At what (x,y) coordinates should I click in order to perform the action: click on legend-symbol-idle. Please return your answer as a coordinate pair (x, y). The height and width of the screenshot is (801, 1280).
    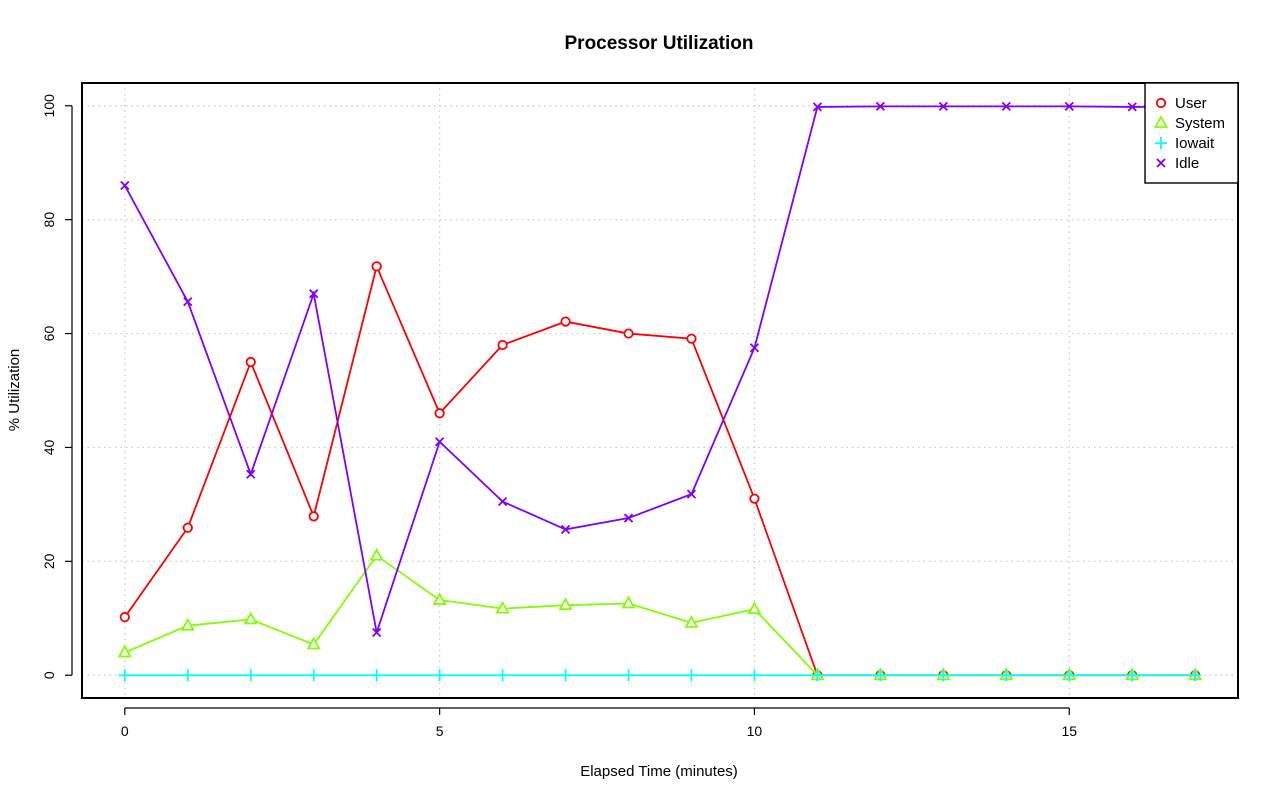
    Looking at the image, I should click on (1161, 163).